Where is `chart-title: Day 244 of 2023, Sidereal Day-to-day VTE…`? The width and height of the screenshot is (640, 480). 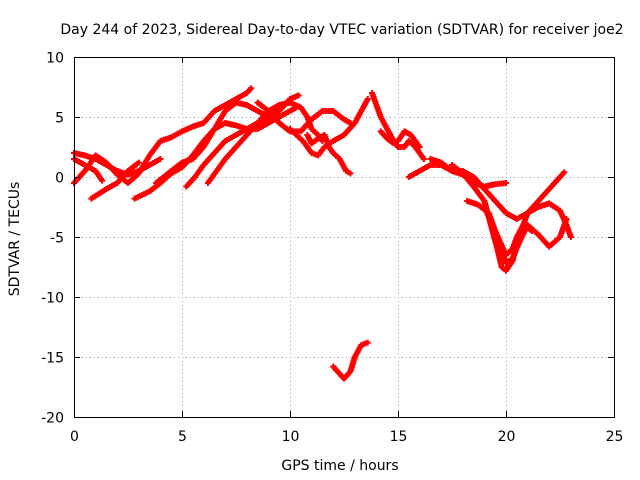
chart-title: Day 244 of 2023, Sidereal Day-to-day VTE… is located at coordinates (341, 30).